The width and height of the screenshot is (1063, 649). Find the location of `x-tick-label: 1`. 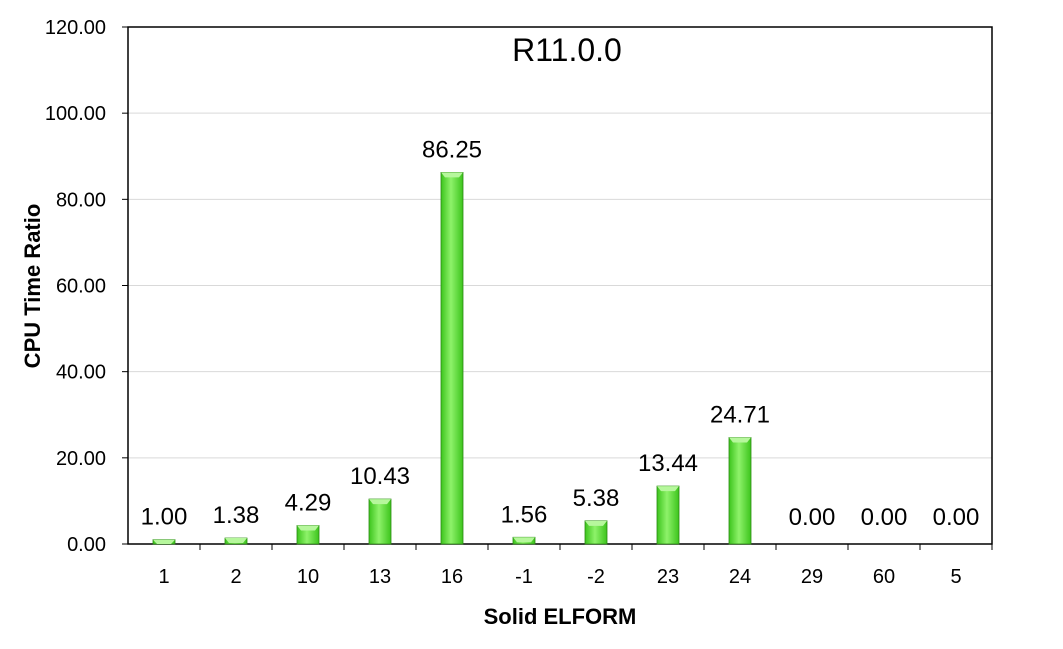

x-tick-label: 1 is located at coordinates (163, 577).